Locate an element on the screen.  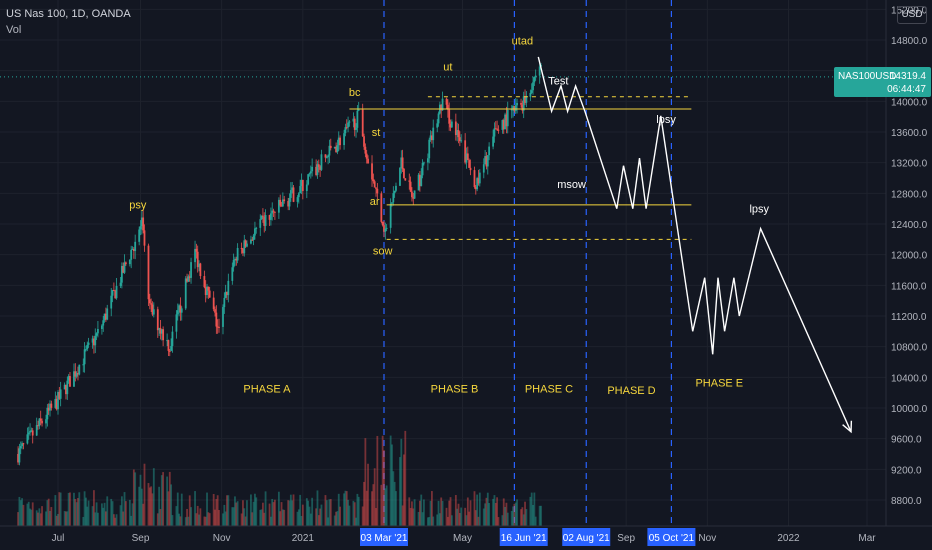
x-tick-label: Sep is located at coordinates (141, 538).